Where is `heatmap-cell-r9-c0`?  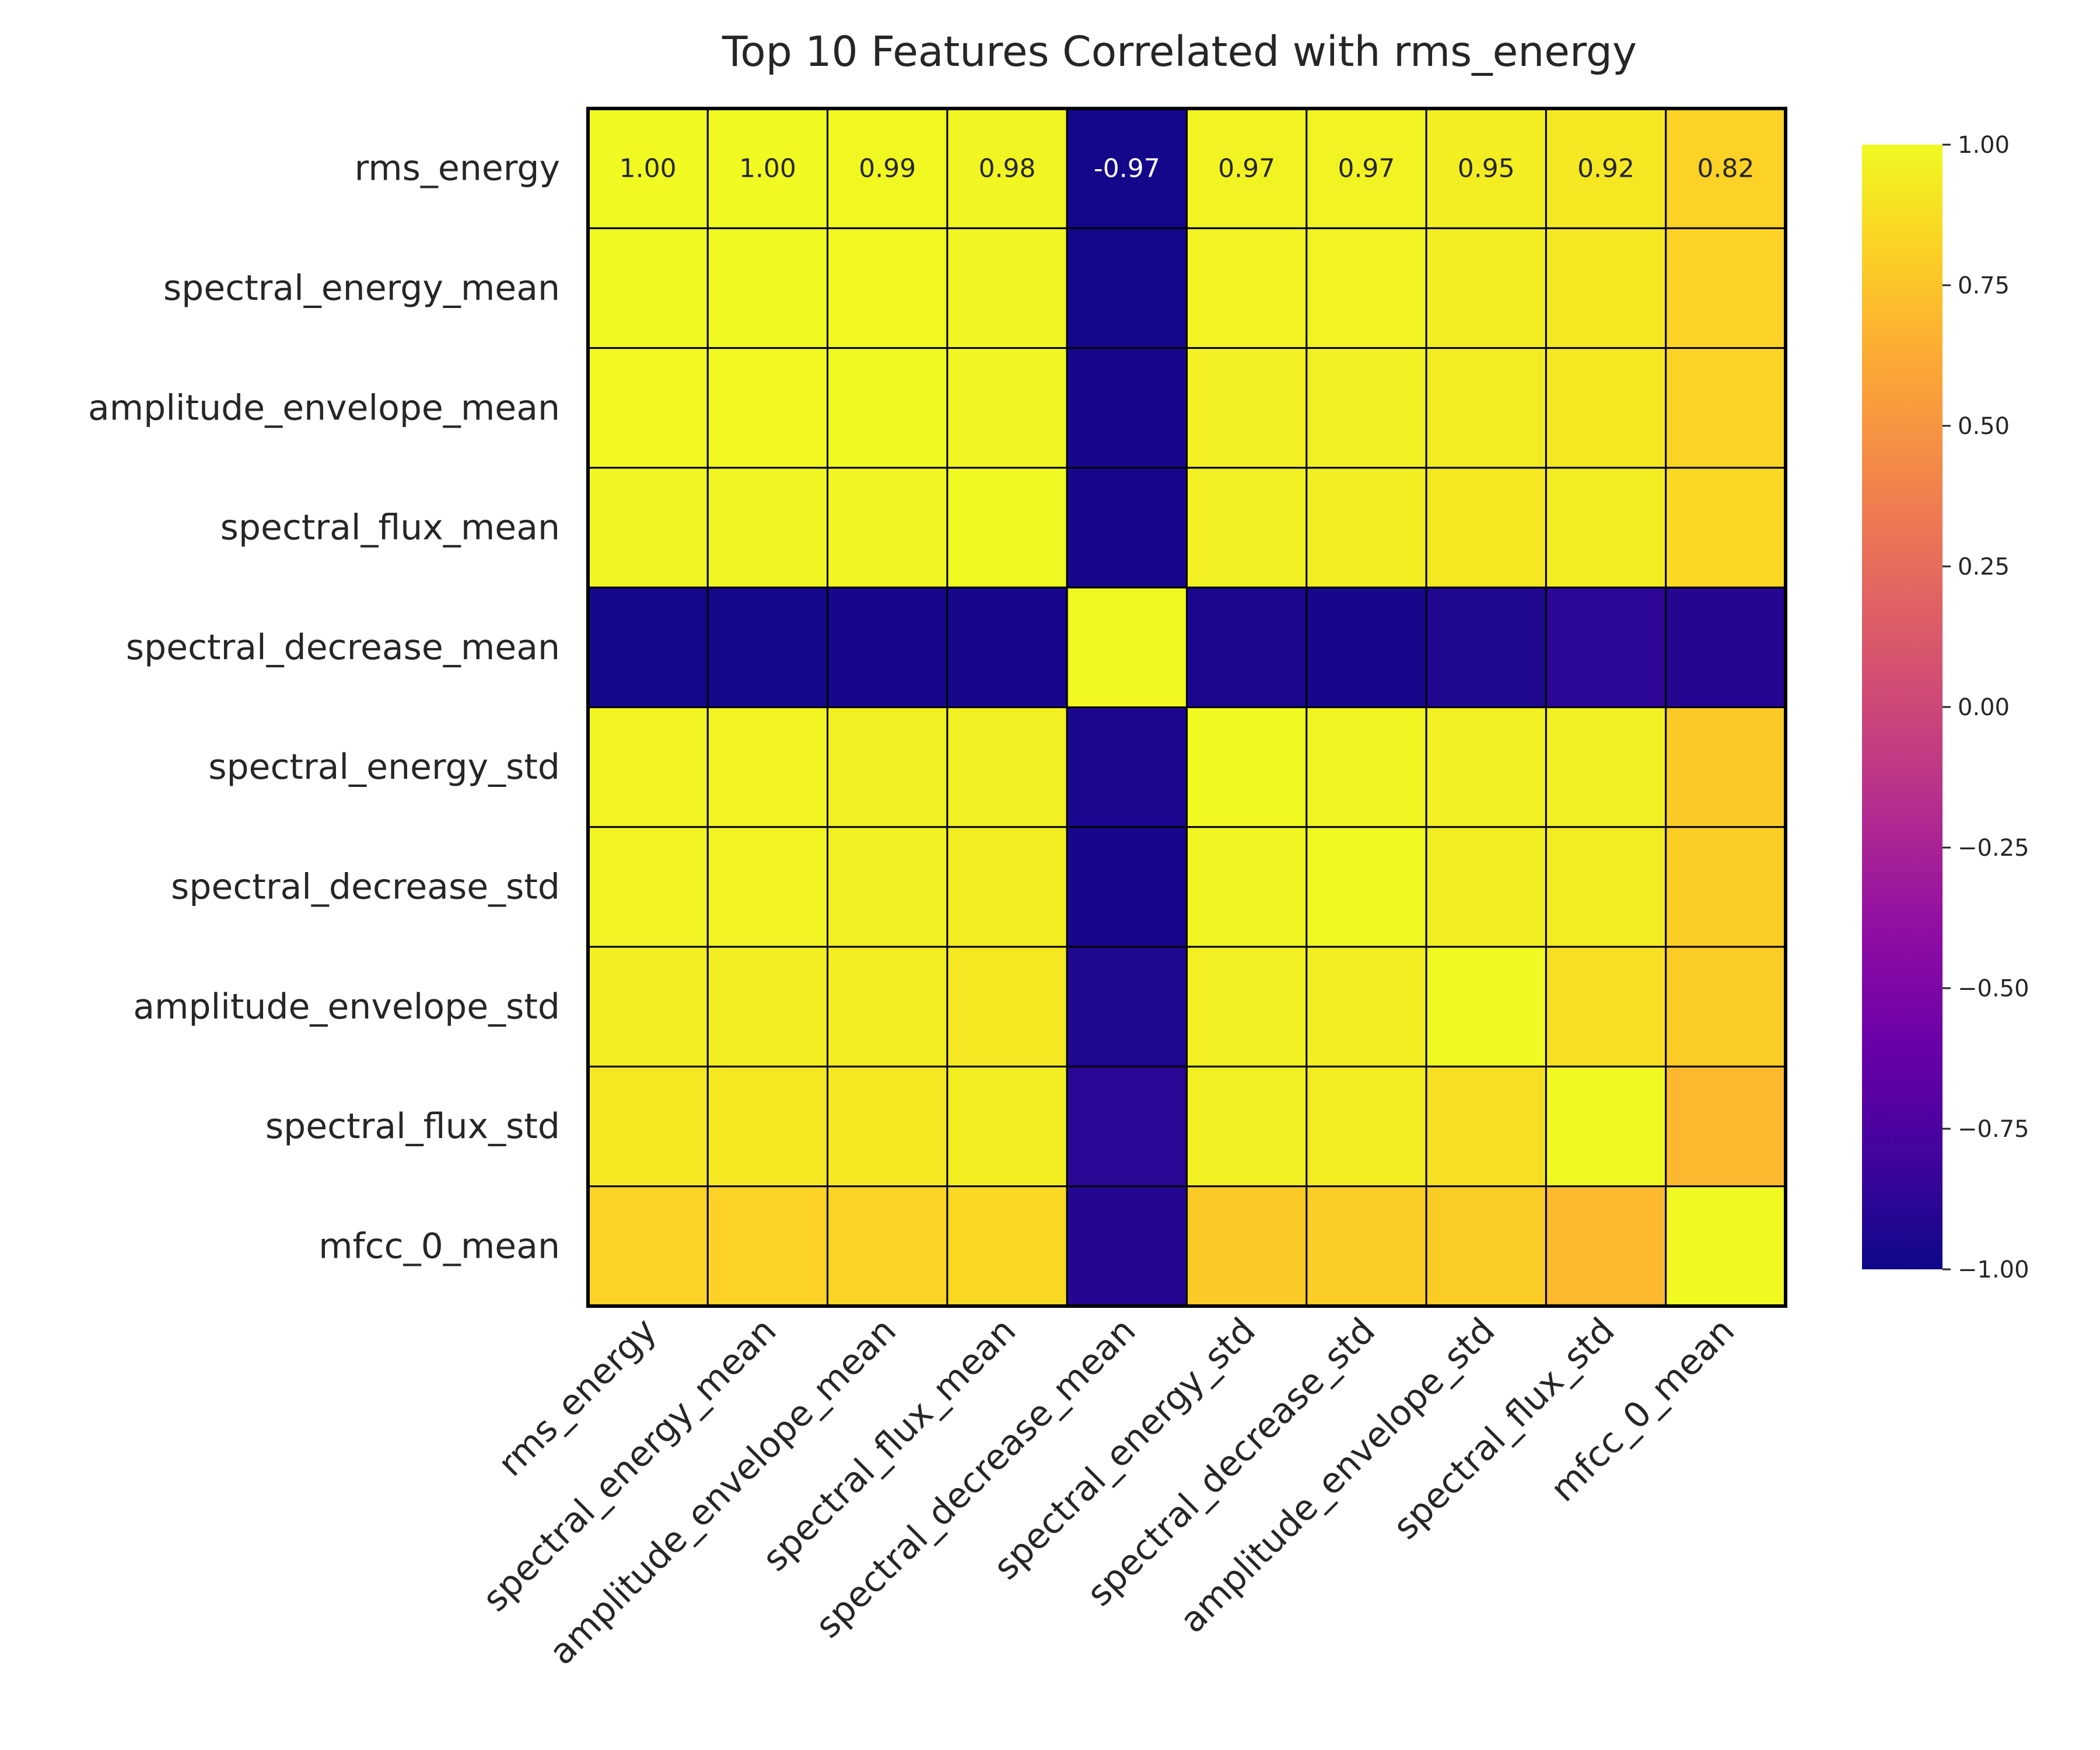 heatmap-cell-r9-c0 is located at coordinates (648, 1246).